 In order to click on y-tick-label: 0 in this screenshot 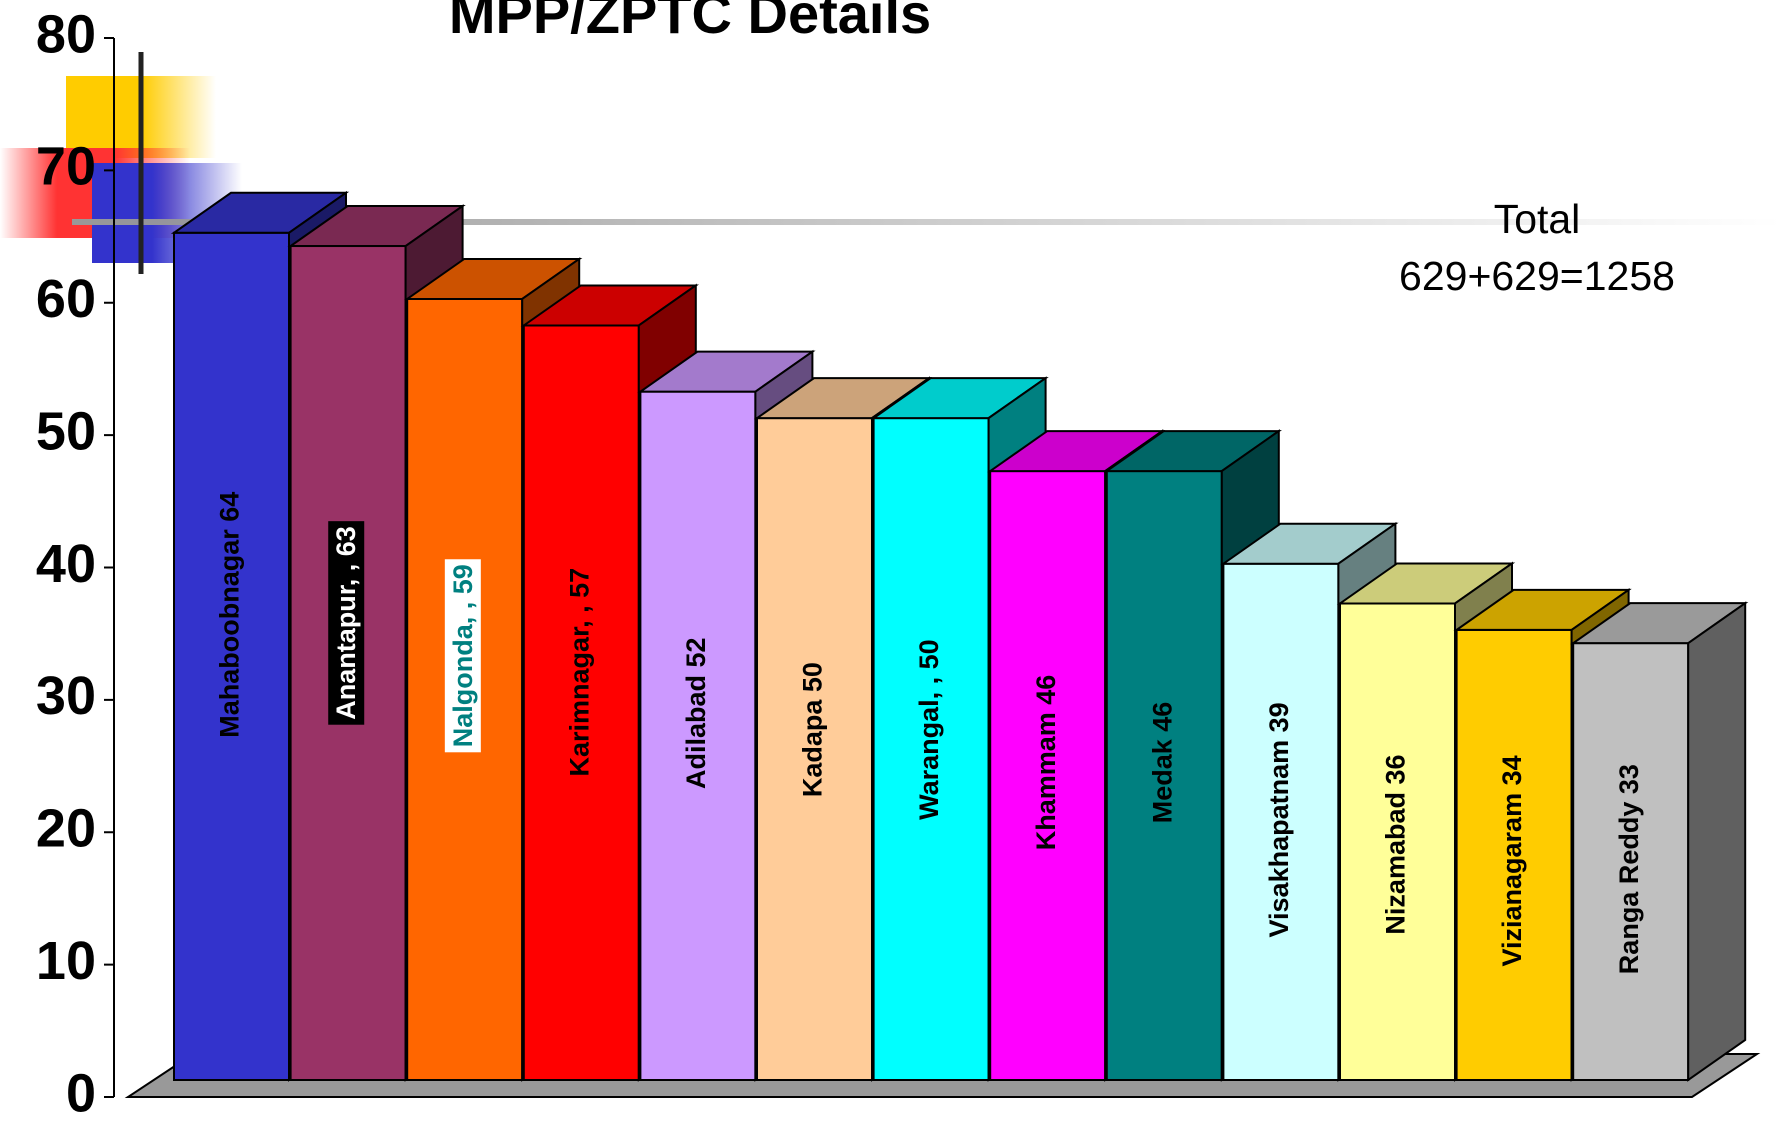, I will do `click(81, 1093)`.